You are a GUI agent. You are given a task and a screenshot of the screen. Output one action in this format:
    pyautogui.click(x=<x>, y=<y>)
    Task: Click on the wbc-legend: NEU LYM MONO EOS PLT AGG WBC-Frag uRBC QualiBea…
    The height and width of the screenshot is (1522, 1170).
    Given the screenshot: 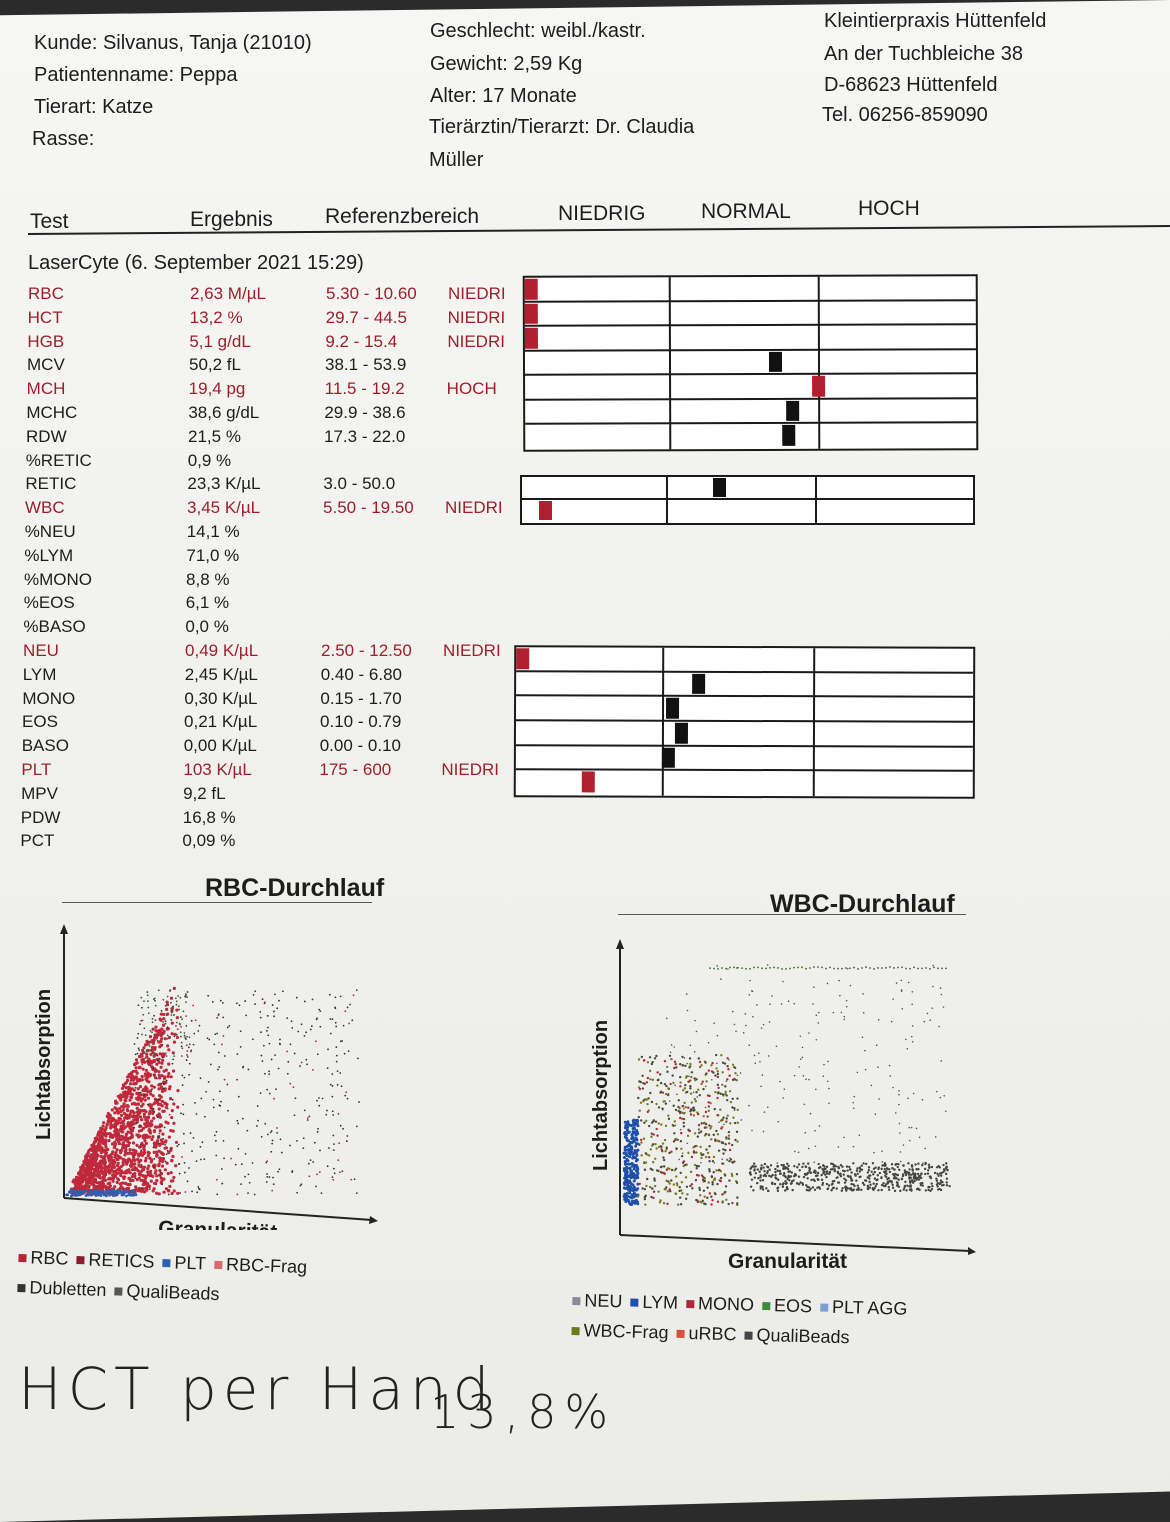 What is the action you would take?
    pyautogui.click(x=771, y=1320)
    